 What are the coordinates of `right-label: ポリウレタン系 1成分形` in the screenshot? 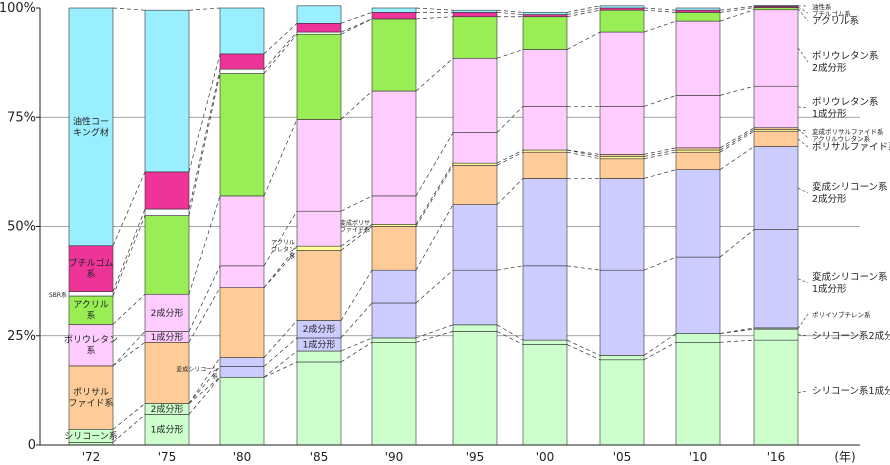 It's located at (845, 108).